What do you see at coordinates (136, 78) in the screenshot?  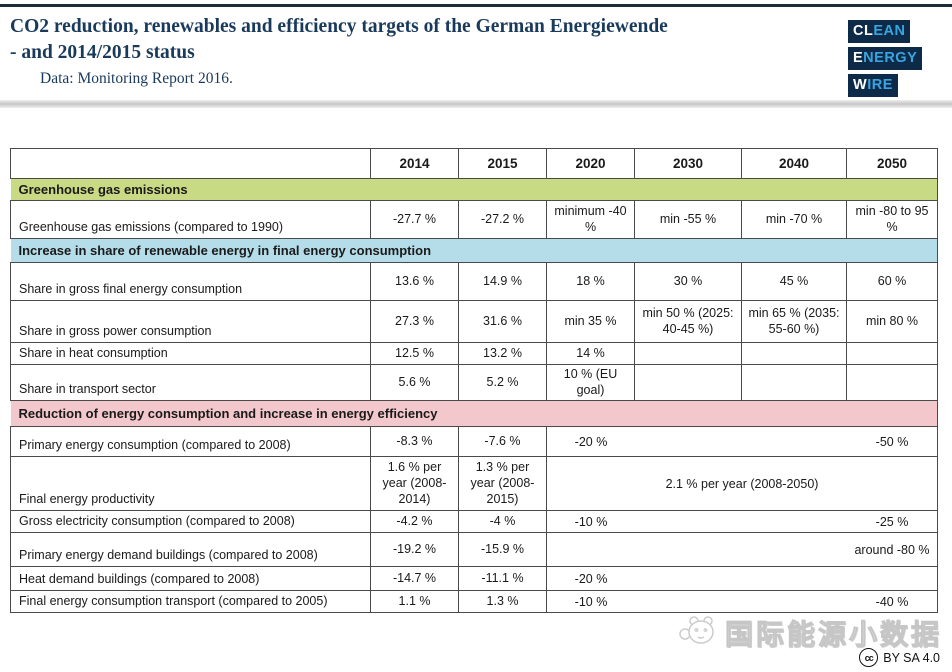 I see `data-source-note: Data: Monitoring Report 2016.` at bounding box center [136, 78].